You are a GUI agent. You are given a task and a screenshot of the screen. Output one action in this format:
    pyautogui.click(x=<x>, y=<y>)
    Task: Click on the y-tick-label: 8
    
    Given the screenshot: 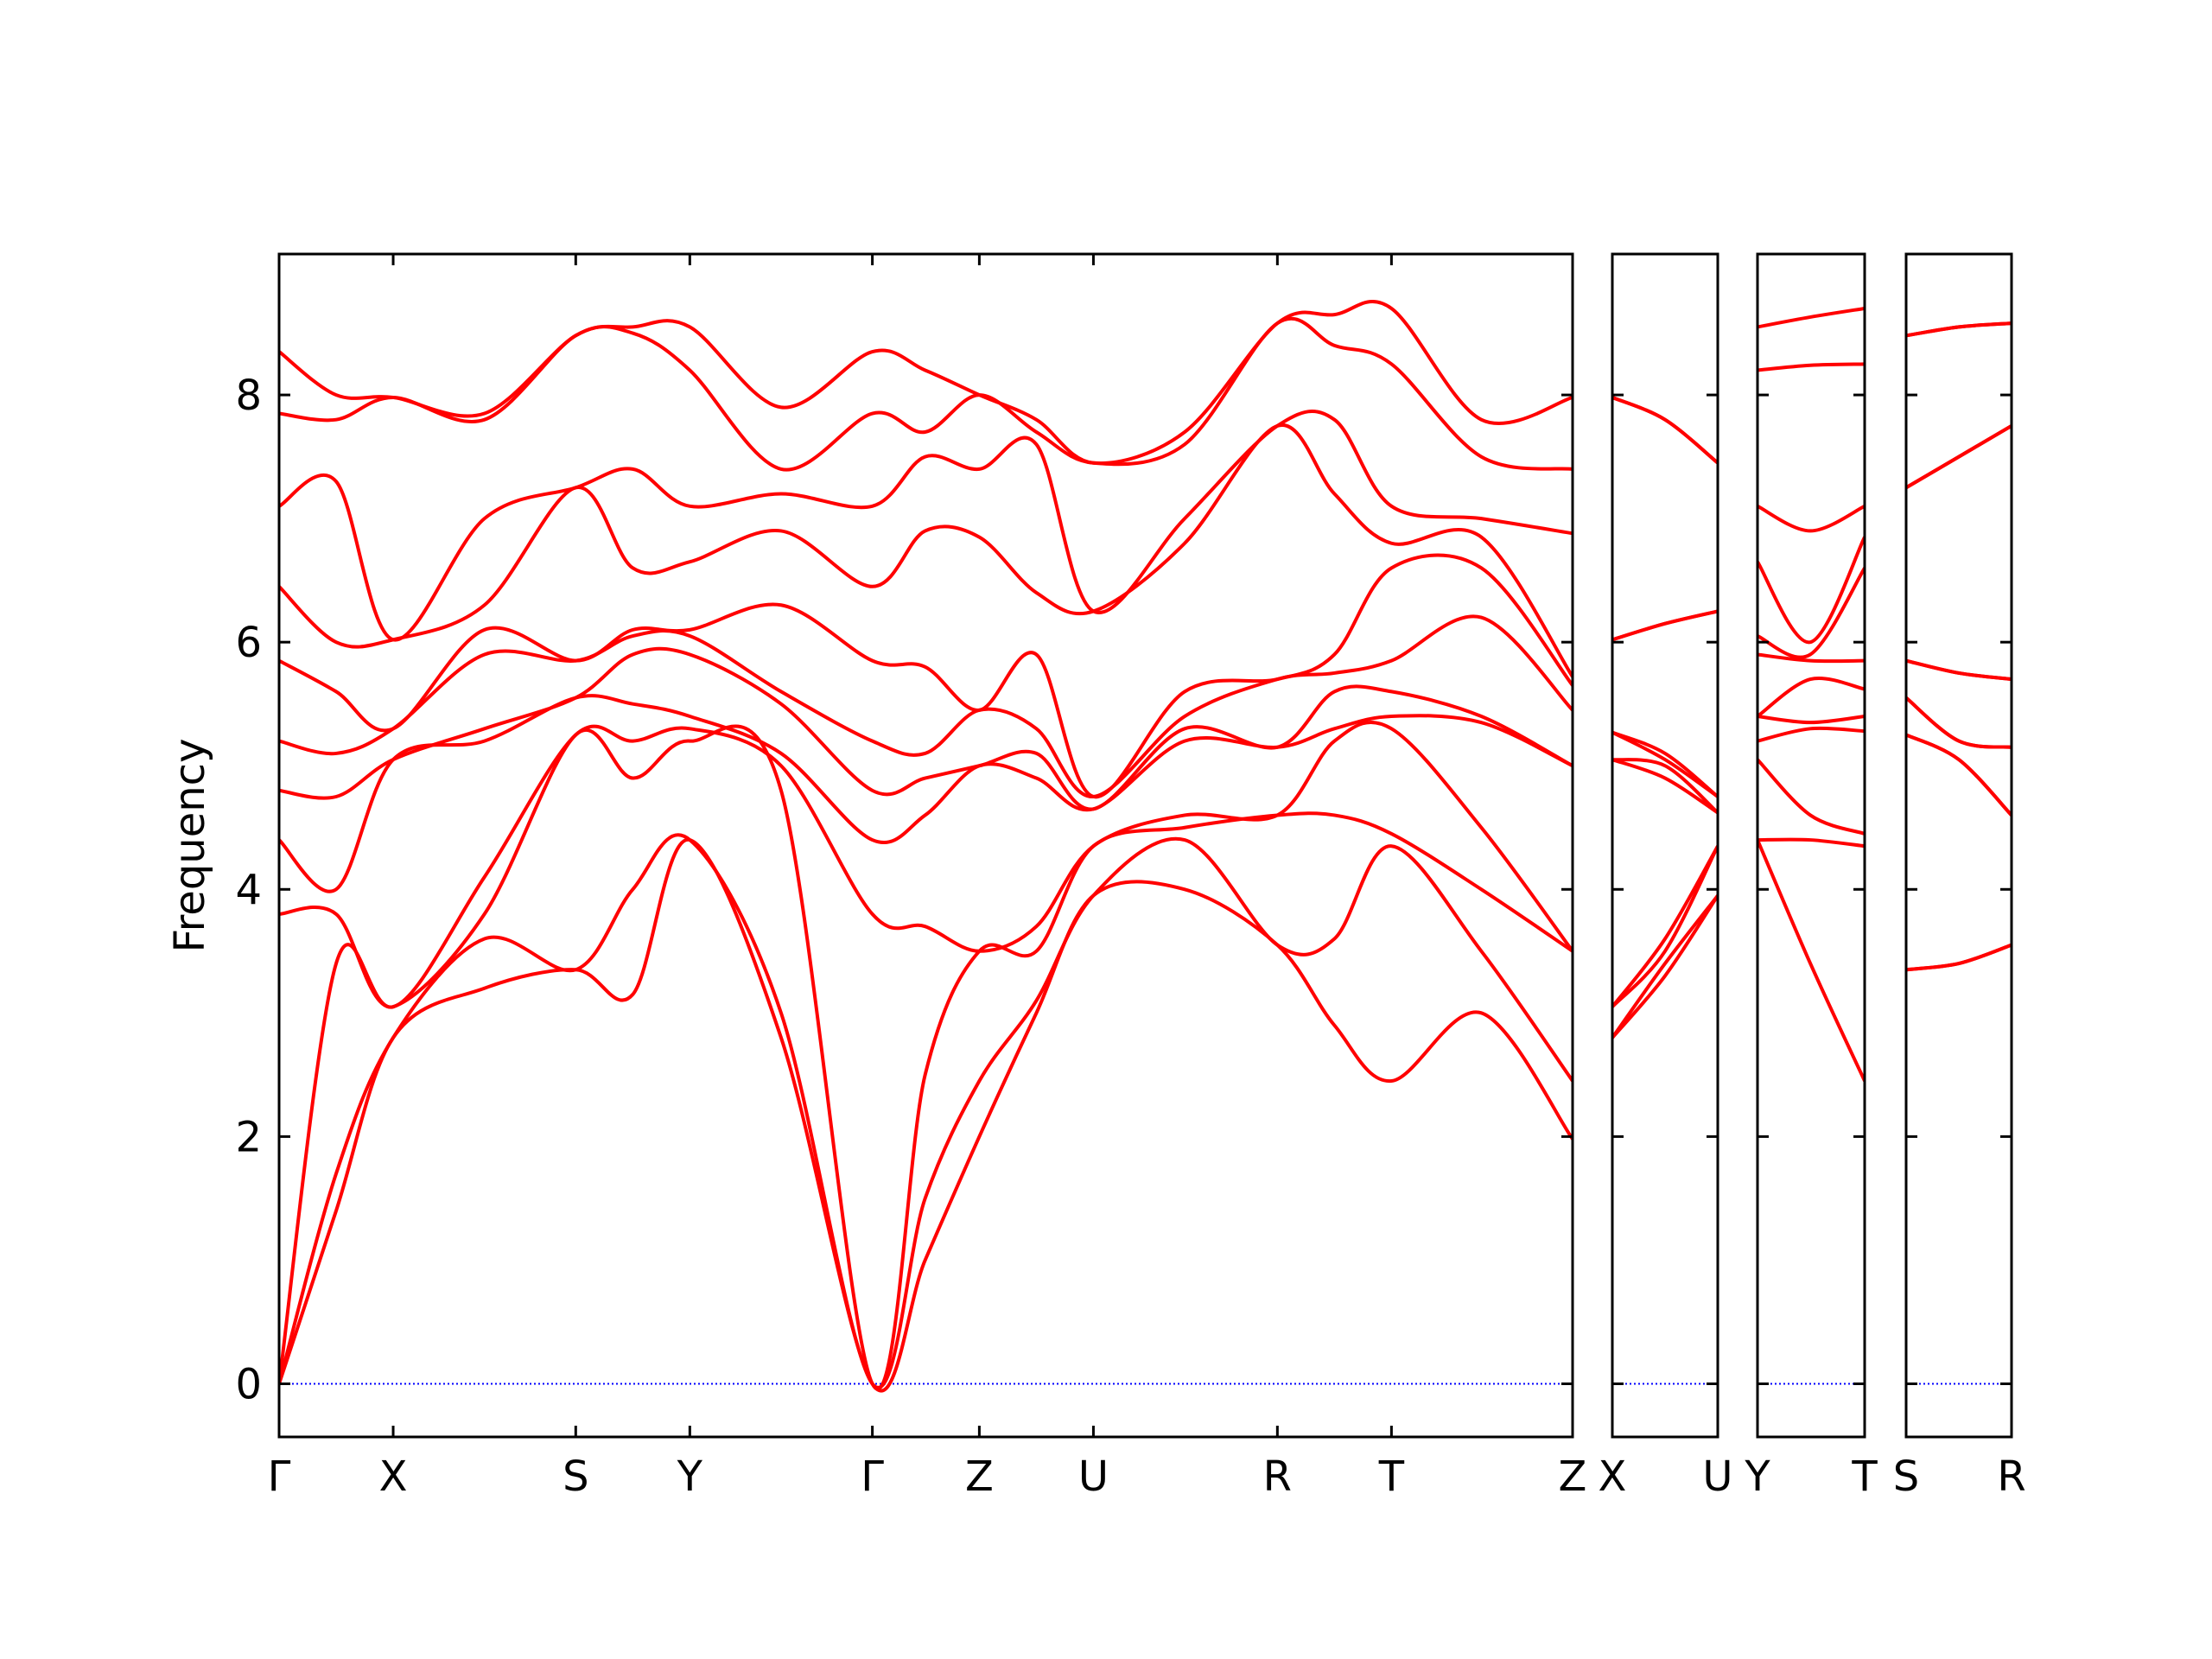 What is the action you would take?
    pyautogui.click(x=248, y=396)
    